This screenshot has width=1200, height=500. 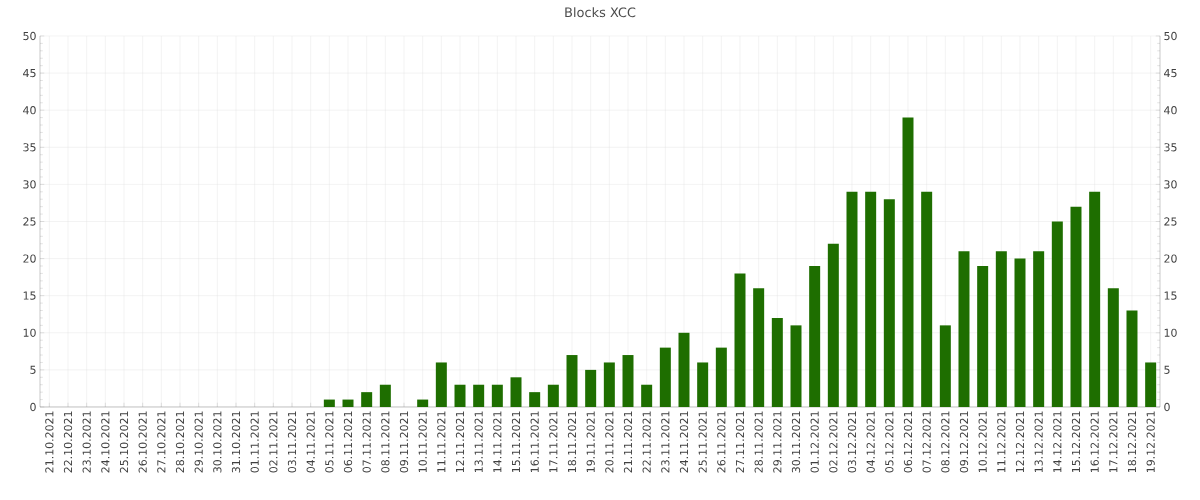 What do you see at coordinates (1170, 73) in the screenshot?
I see `y2-tick-label: 45` at bounding box center [1170, 73].